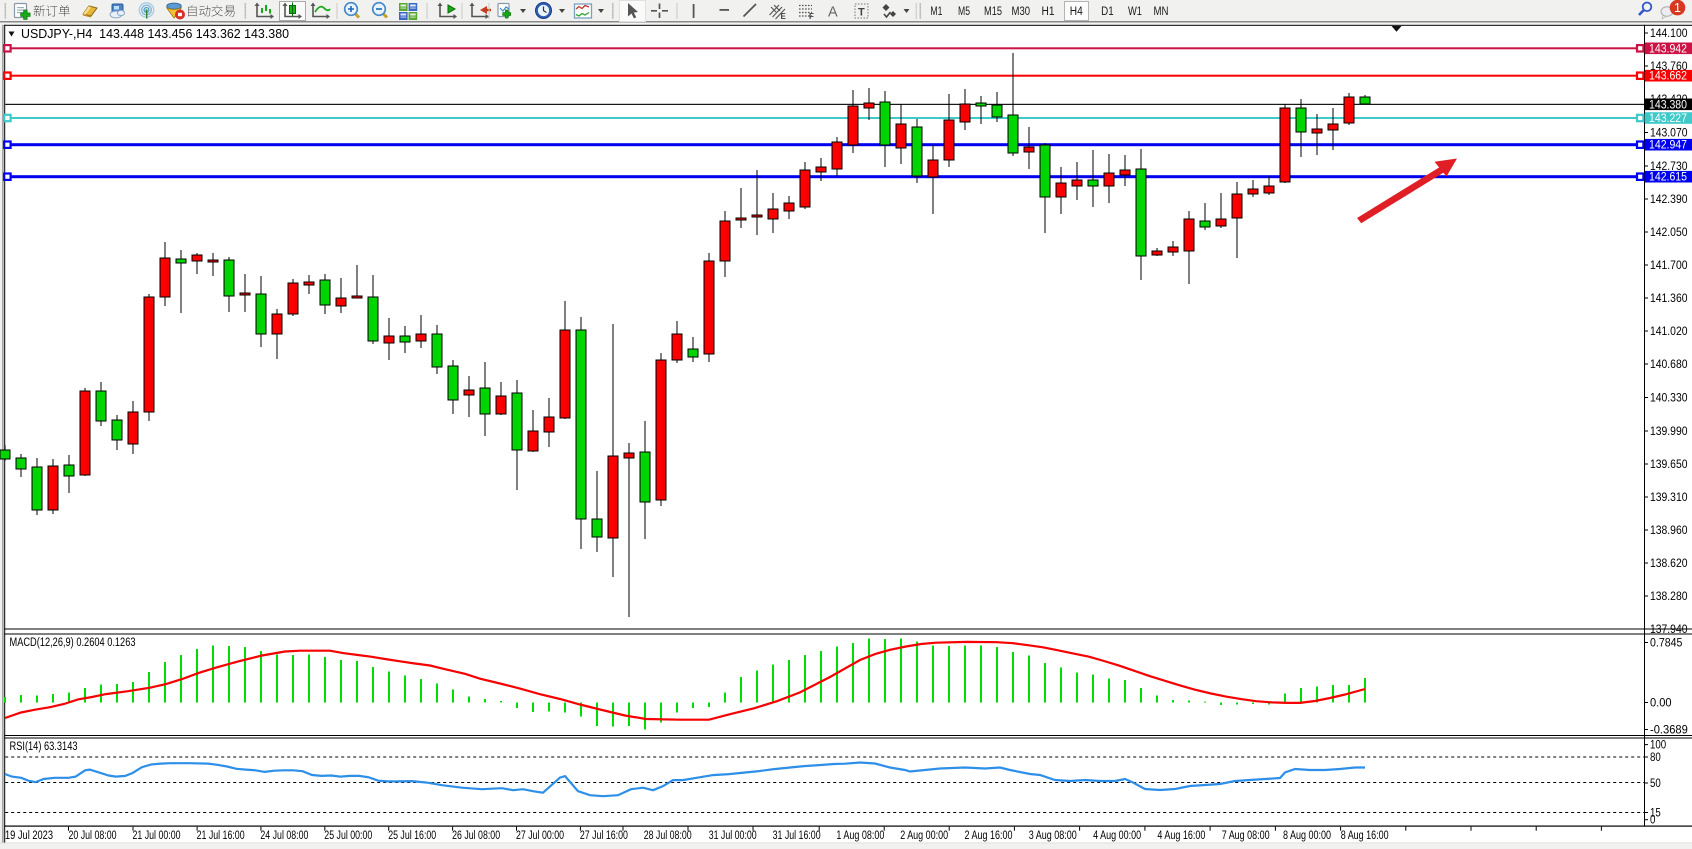 The width and height of the screenshot is (1692, 849). What do you see at coordinates (1117, 836) in the screenshot?
I see `svg-text: 4 Aug 00:00` at bounding box center [1117, 836].